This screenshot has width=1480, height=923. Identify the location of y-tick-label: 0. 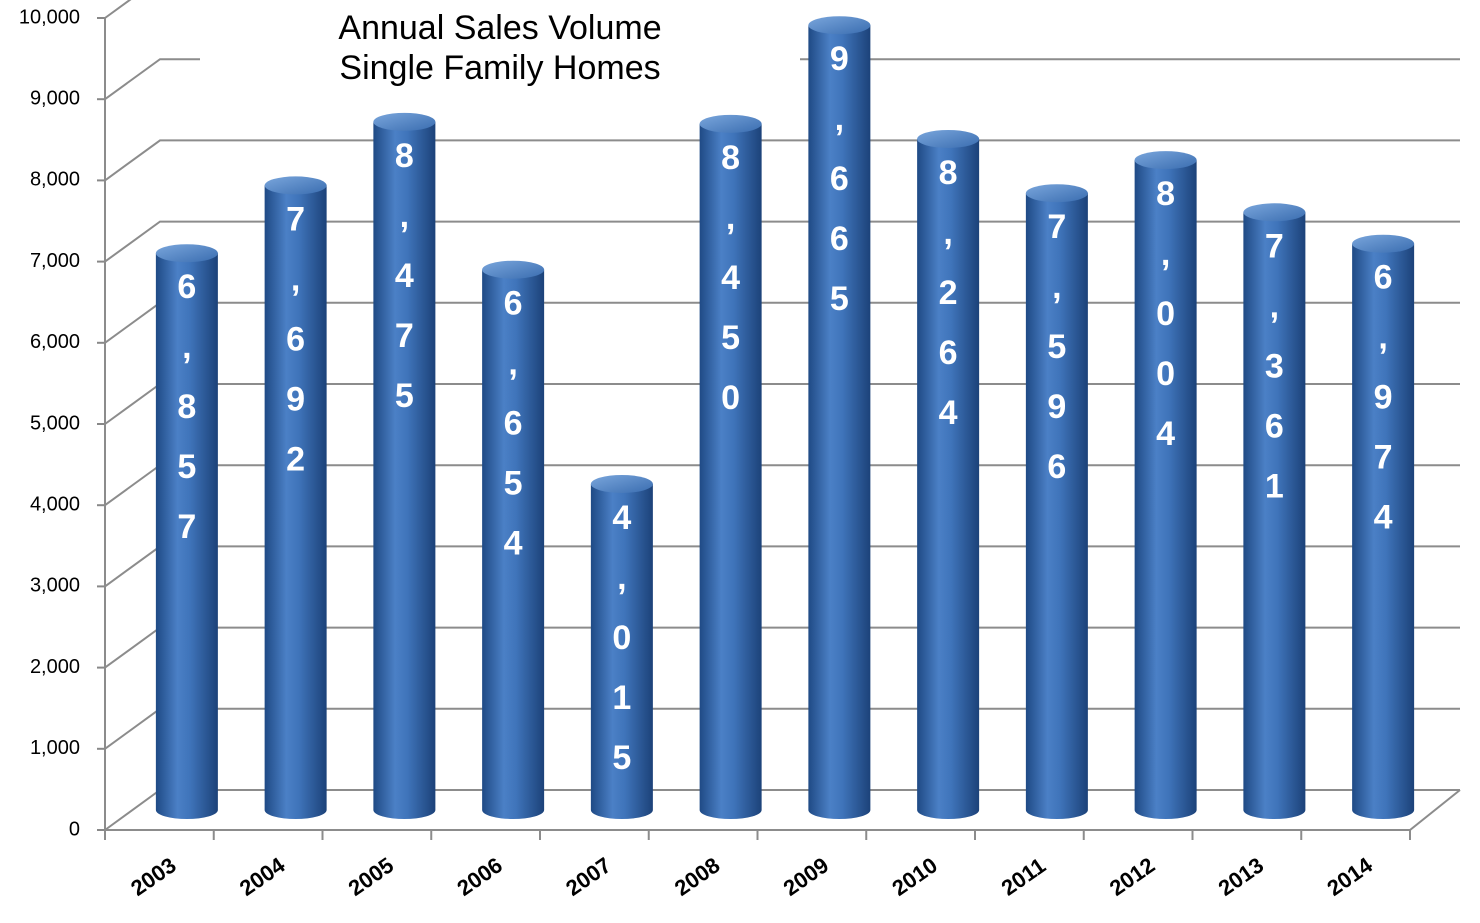
(74, 829).